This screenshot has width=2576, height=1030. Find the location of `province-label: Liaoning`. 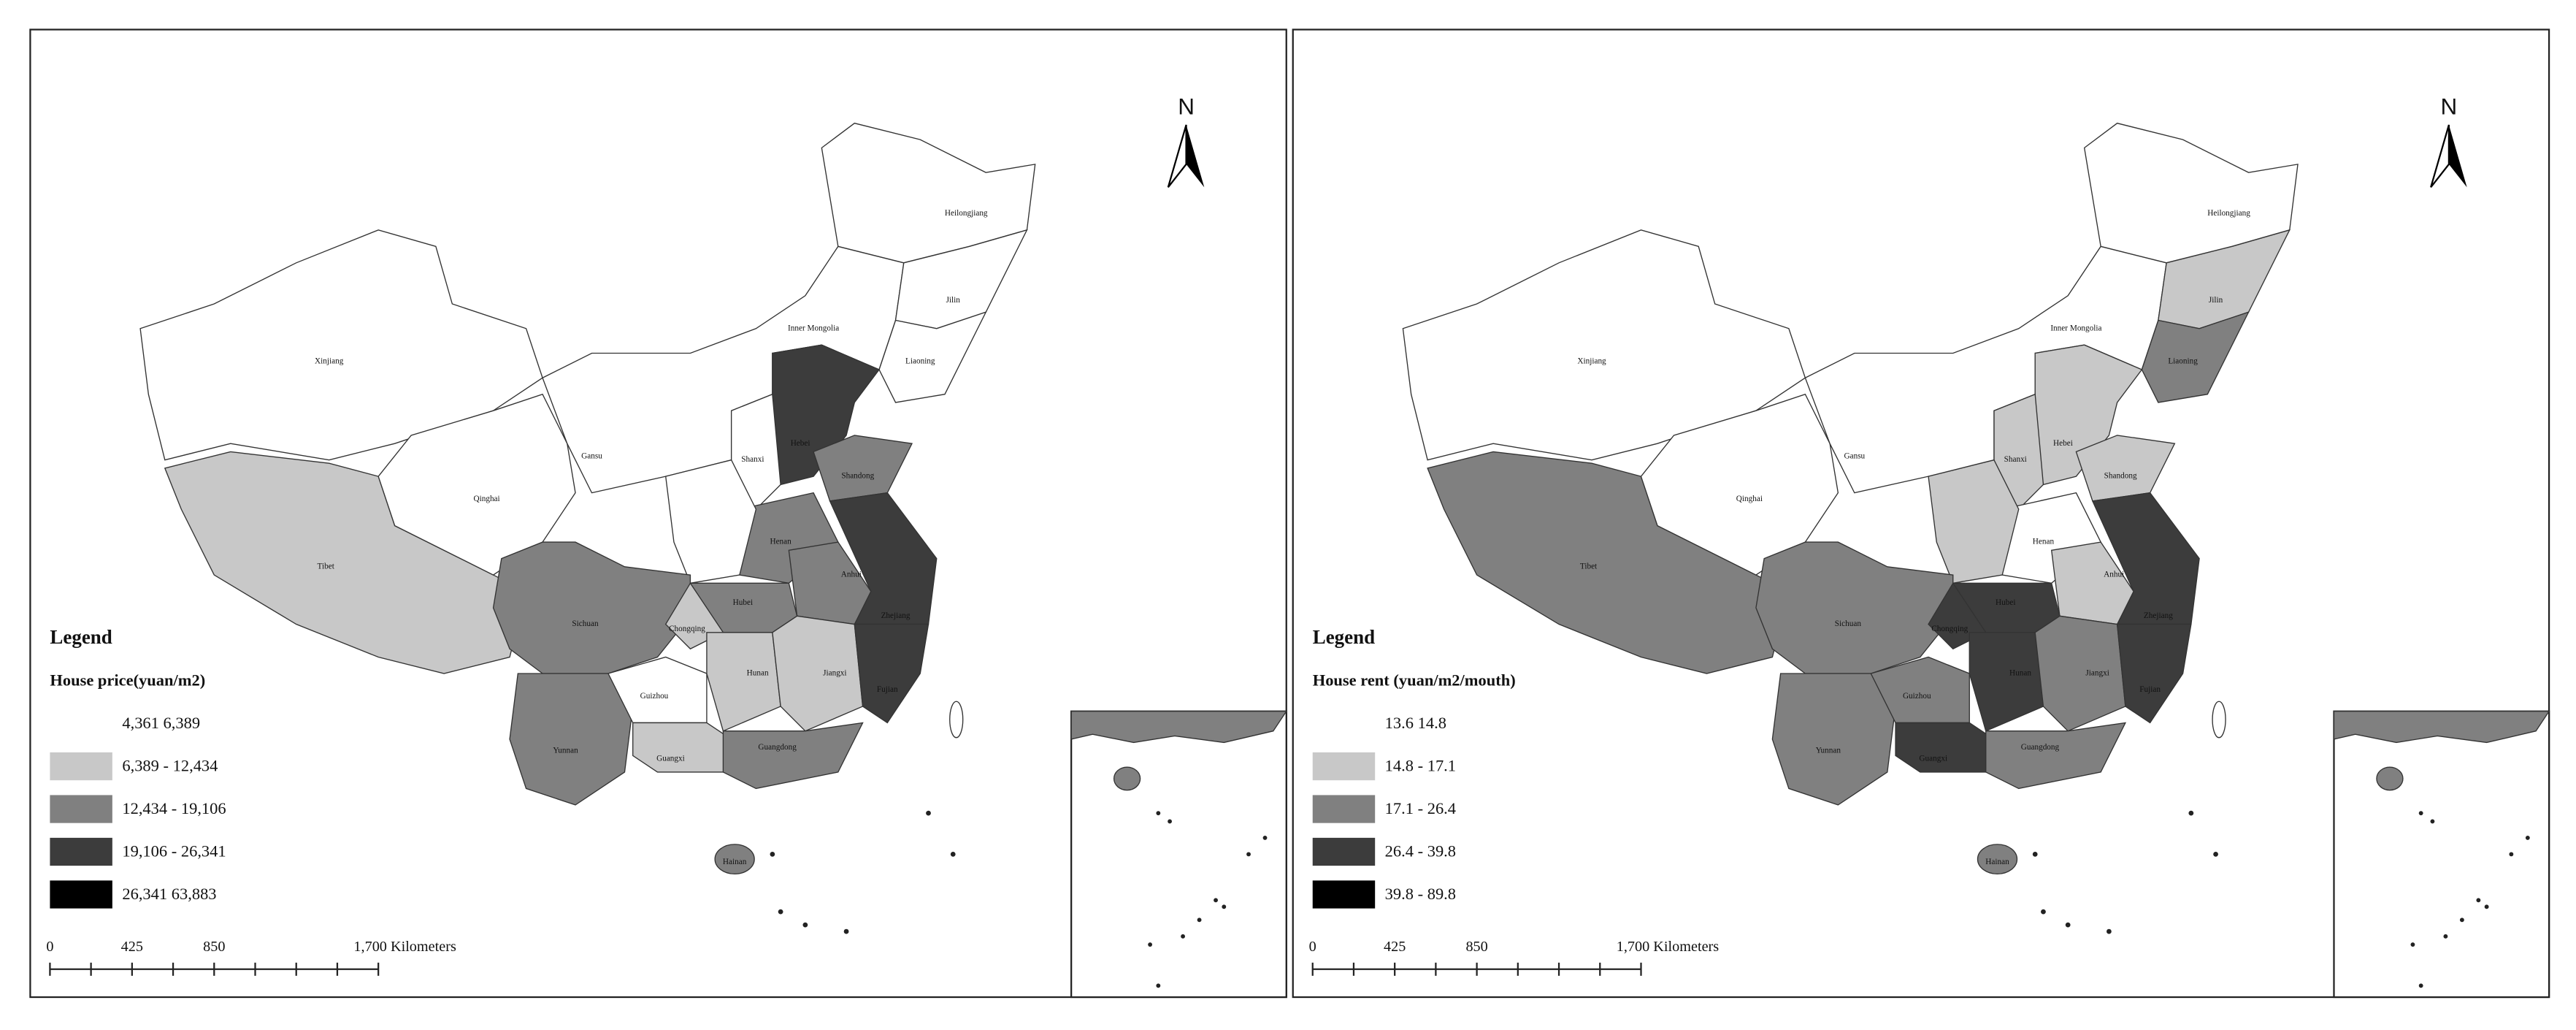

province-label: Liaoning is located at coordinates (920, 360).